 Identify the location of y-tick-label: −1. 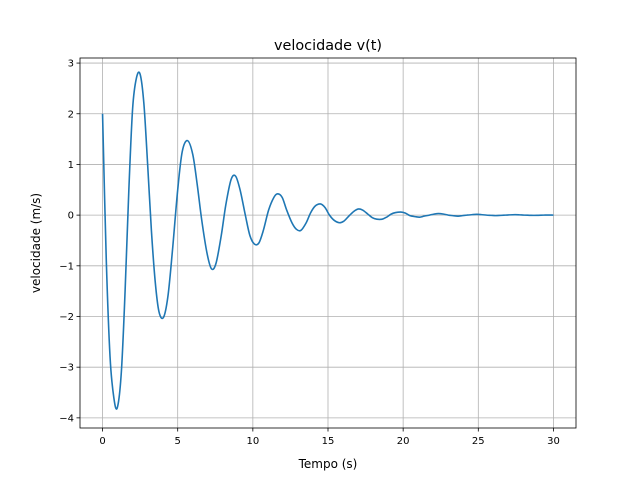
(66, 266).